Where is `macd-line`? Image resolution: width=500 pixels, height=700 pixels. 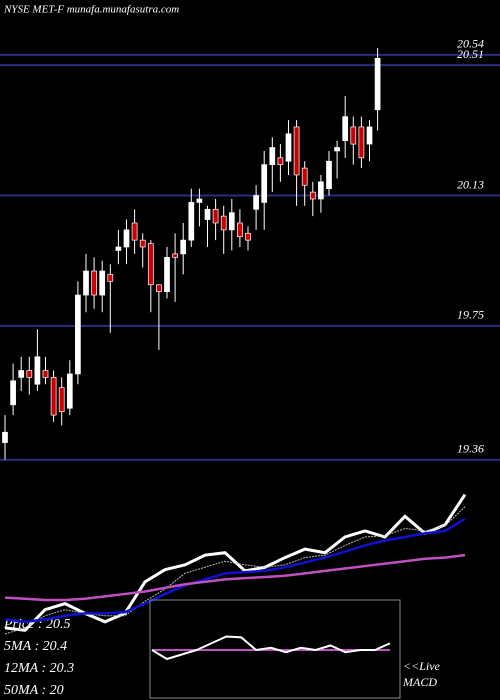
macd-line is located at coordinates (271, 648).